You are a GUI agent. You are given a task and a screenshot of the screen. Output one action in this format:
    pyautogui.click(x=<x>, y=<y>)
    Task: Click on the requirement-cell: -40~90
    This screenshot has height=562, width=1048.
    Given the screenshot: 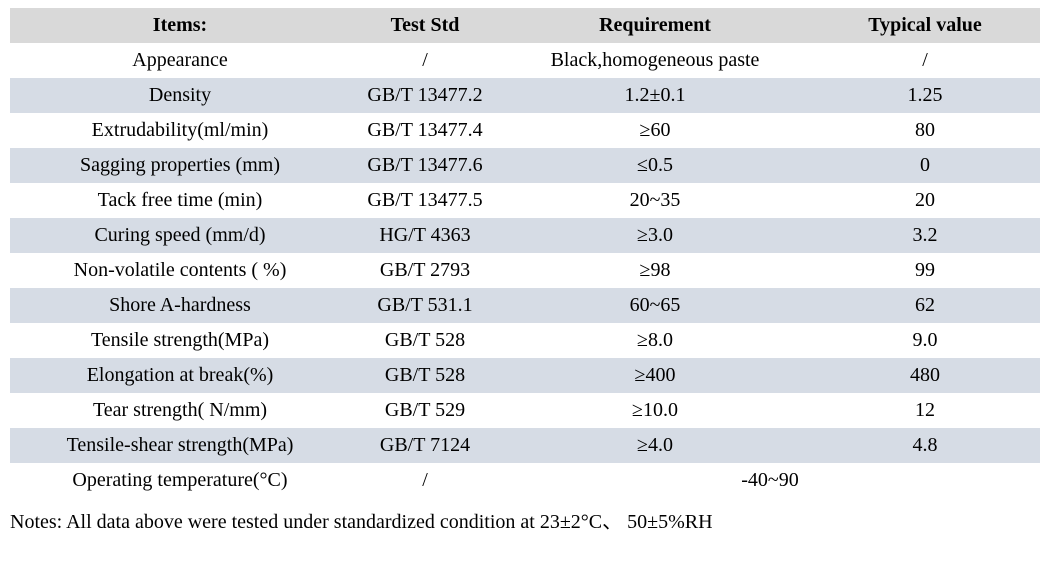 What is the action you would take?
    pyautogui.click(x=770, y=480)
    